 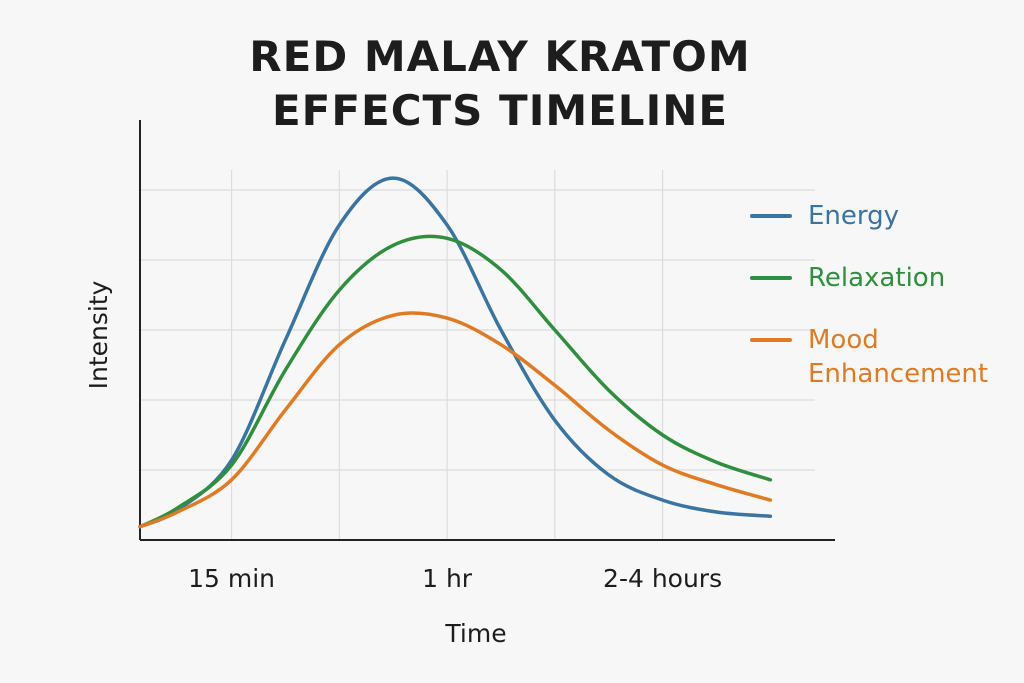 What do you see at coordinates (854, 216) in the screenshot?
I see `legend-label: Energy` at bounding box center [854, 216].